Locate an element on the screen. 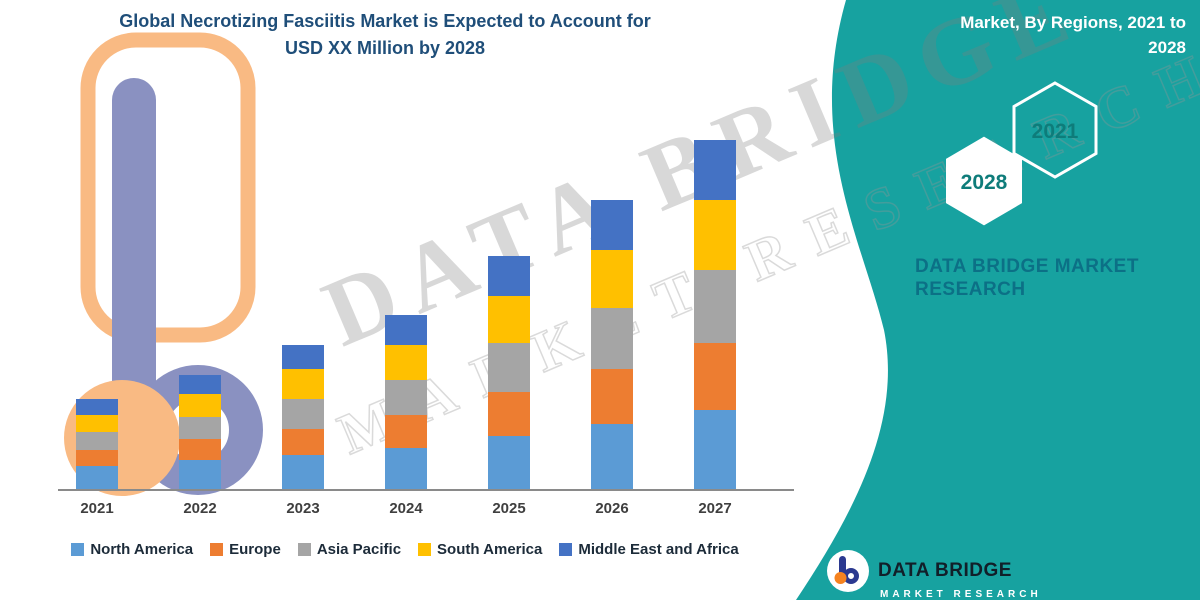 The width and height of the screenshot is (1200, 600). legend-item: South America is located at coordinates (480, 549).